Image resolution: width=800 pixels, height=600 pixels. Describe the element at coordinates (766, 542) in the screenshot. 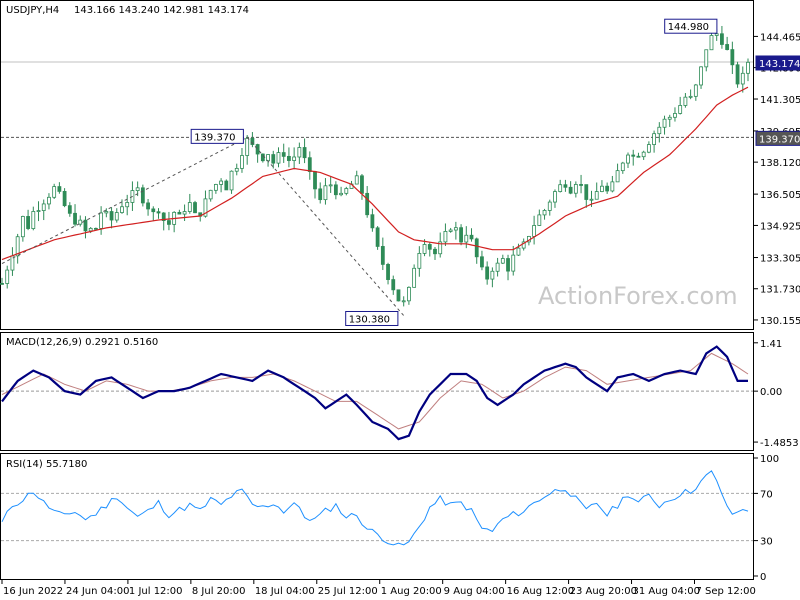

I see `rsi-ytick-label: 30` at that location.